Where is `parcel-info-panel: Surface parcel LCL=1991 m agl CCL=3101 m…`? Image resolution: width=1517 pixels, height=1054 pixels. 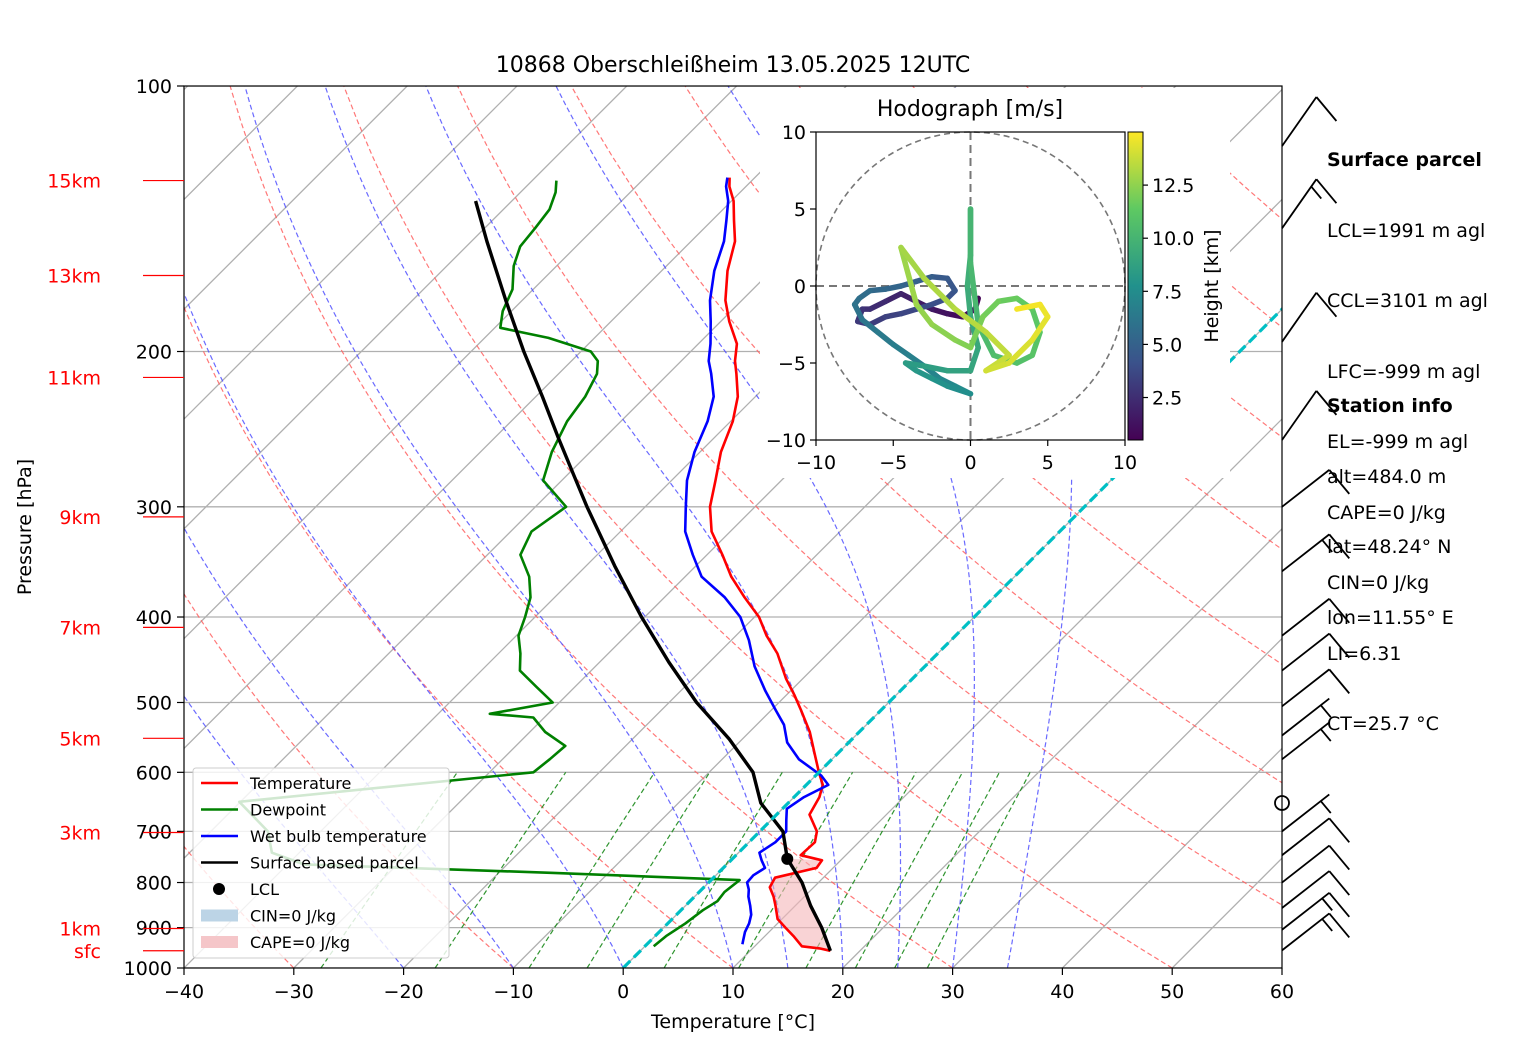 parcel-info-panel: Surface parcel LCL=1991 m agl CCL=3101 m… is located at coordinates (1407, 431).